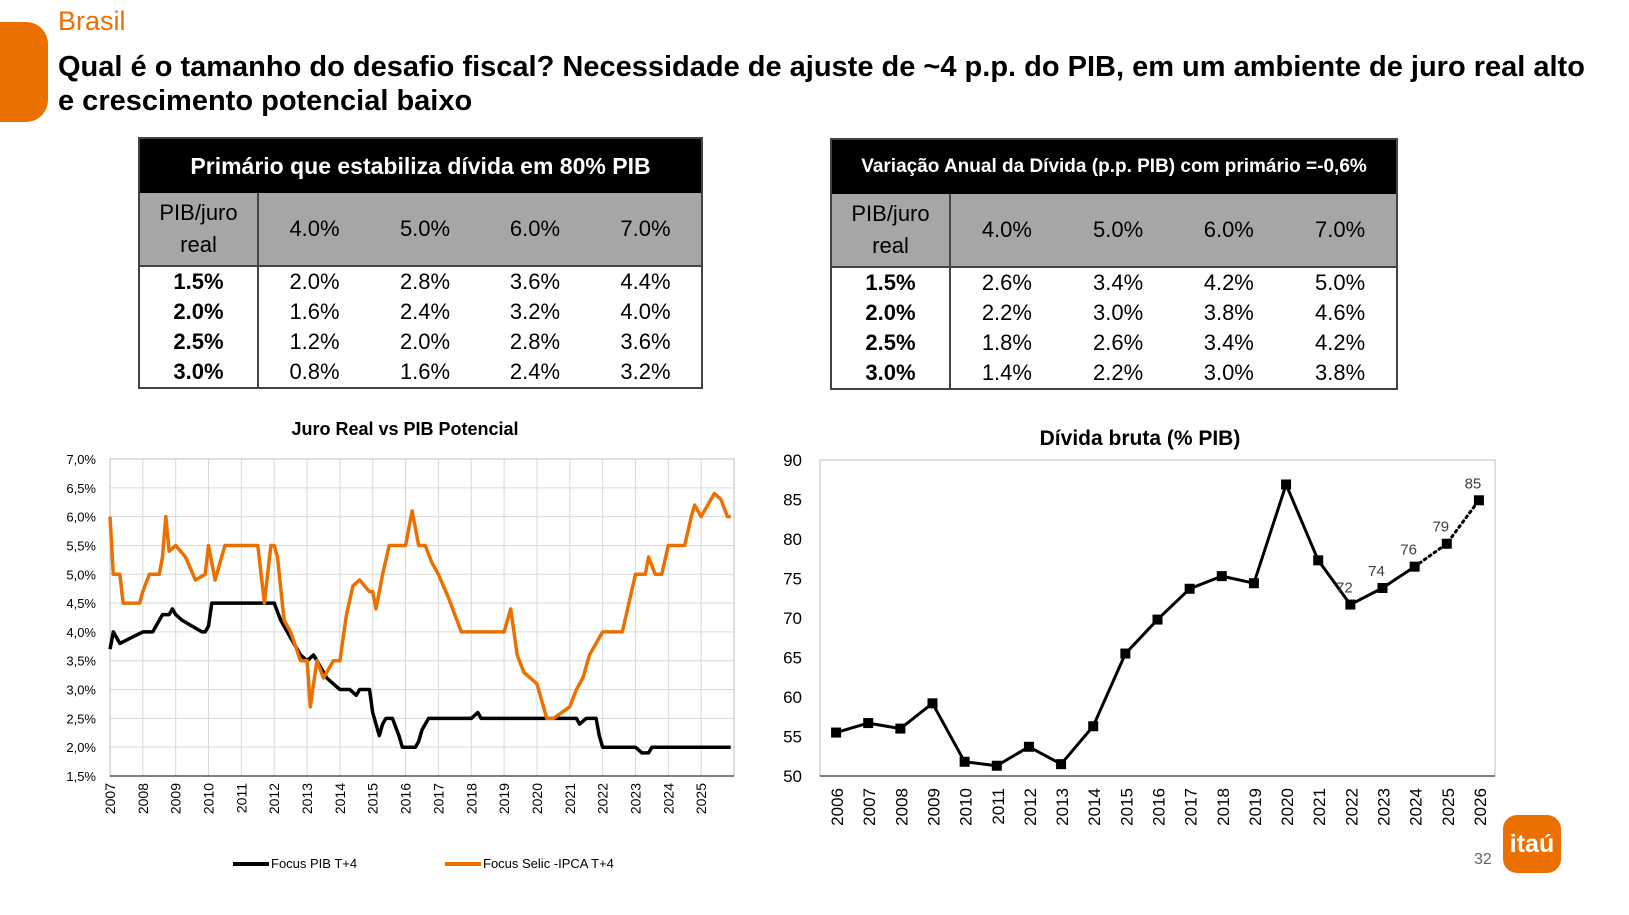 Image resolution: width=1629 pixels, height=915 pixels. What do you see at coordinates (1118, 282) in the screenshot?
I see `table-cell: 3.4%` at bounding box center [1118, 282].